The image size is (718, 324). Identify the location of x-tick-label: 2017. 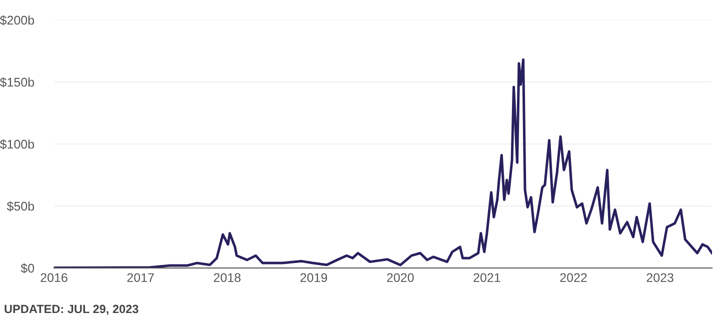
(140, 277).